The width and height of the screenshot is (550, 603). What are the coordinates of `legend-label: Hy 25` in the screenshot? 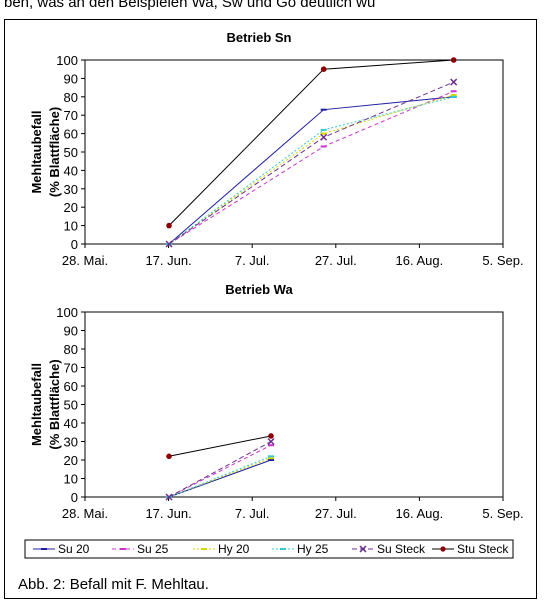 It's located at (313, 549).